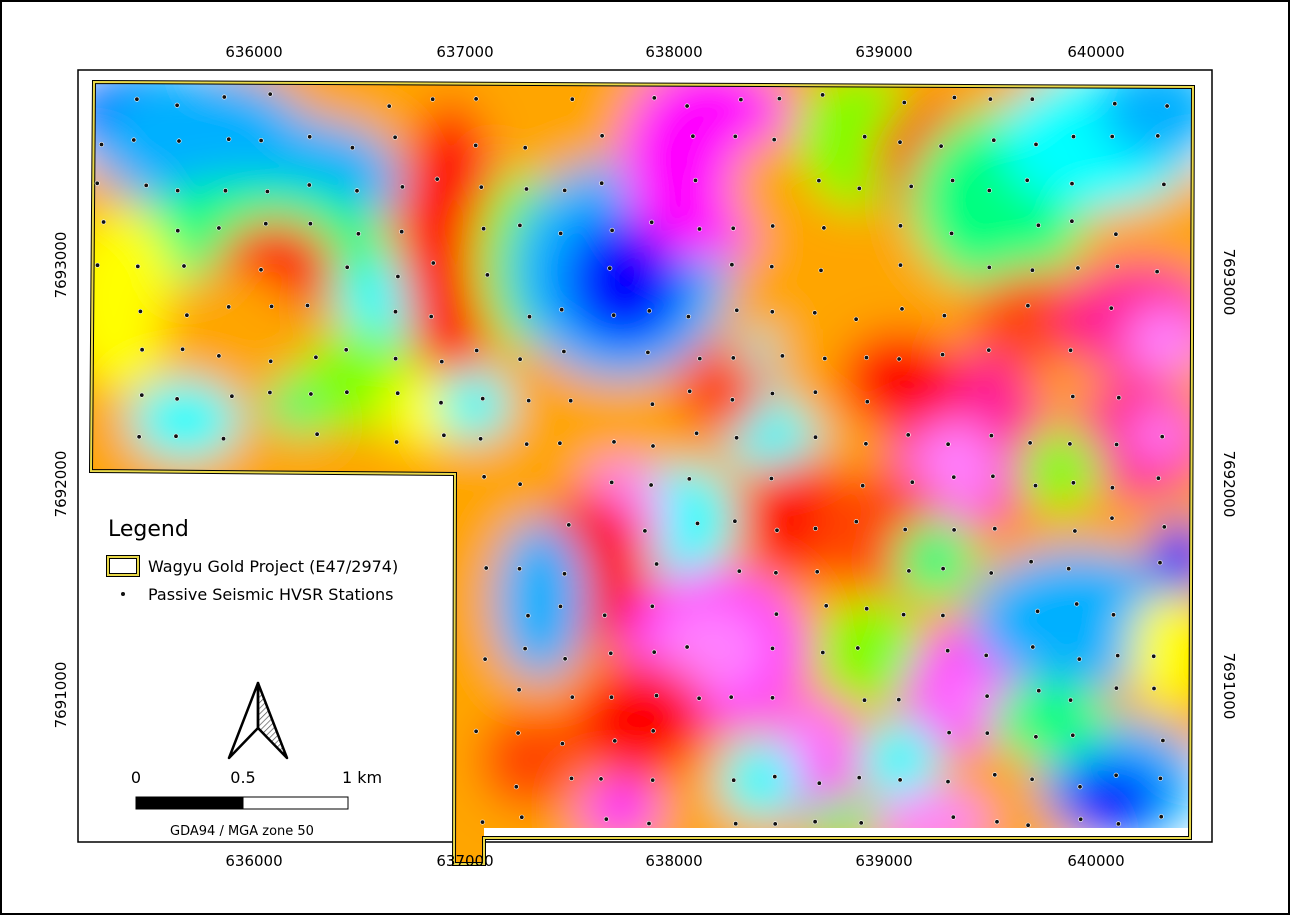  I want to click on x-tick-top-636000: 636000, so click(253, 52).